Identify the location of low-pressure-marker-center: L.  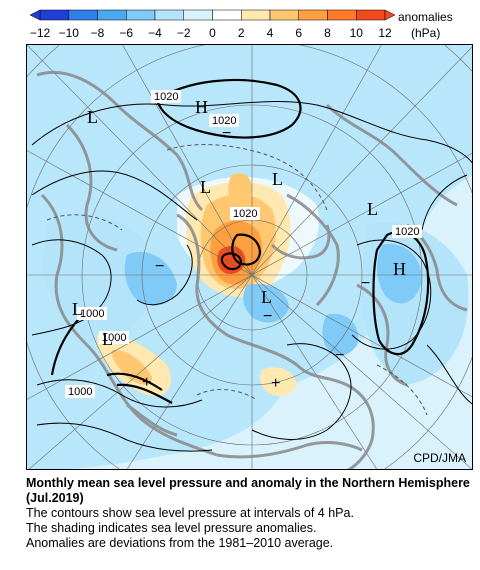
(205, 187).